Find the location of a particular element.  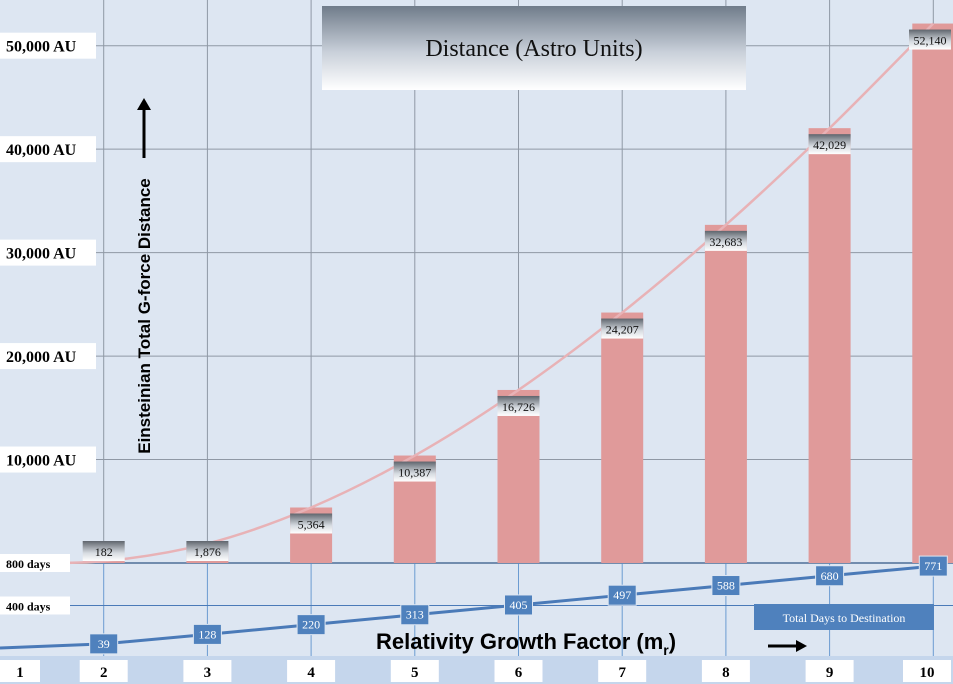

x-axis-label-group: Relativity Growth Factor (mr) is located at coordinates (591, 643).